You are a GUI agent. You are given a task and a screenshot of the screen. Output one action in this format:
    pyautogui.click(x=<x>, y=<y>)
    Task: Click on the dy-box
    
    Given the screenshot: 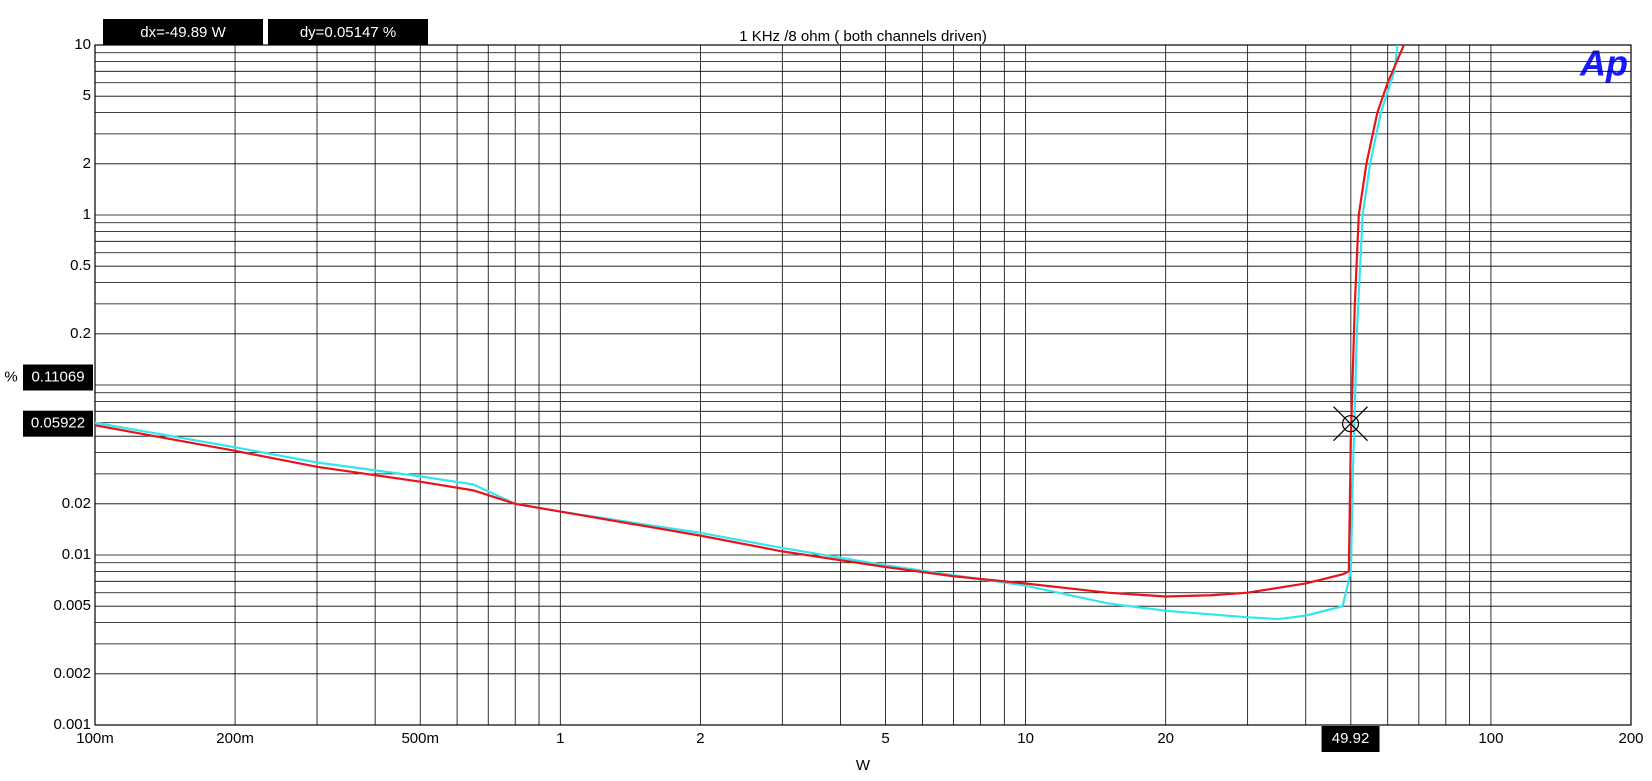 What is the action you would take?
    pyautogui.click(x=348, y=32)
    